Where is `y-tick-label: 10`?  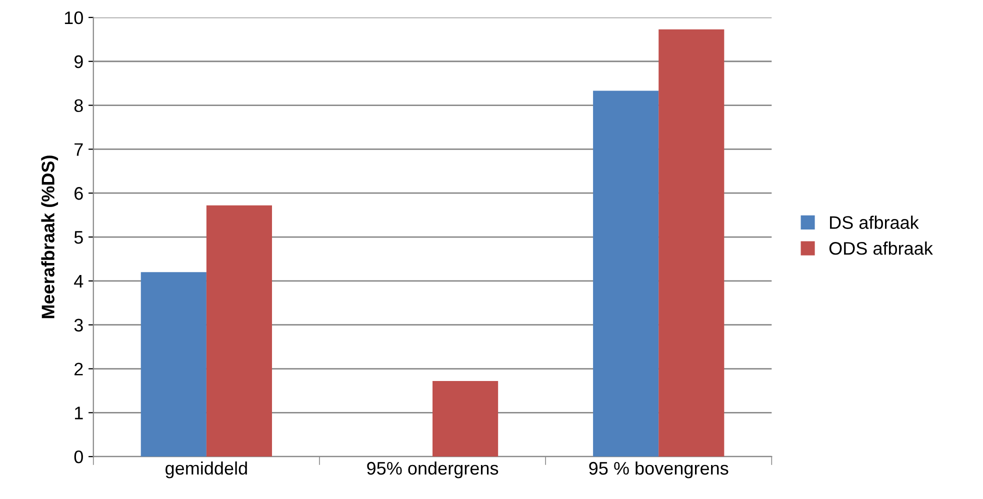 y-tick-label: 10 is located at coordinates (73, 17).